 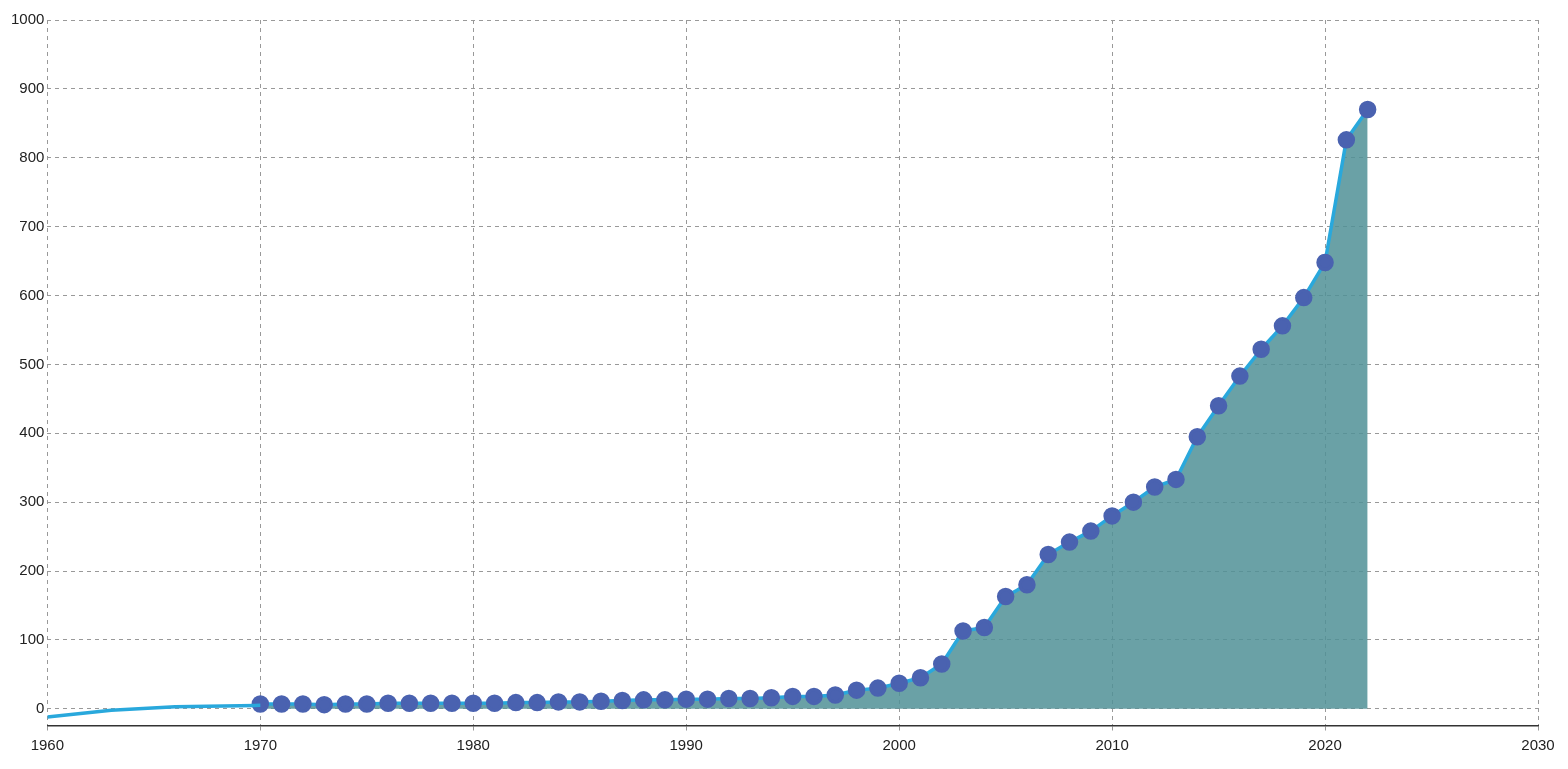 I want to click on x-tick-label: 1960, so click(x=47, y=745).